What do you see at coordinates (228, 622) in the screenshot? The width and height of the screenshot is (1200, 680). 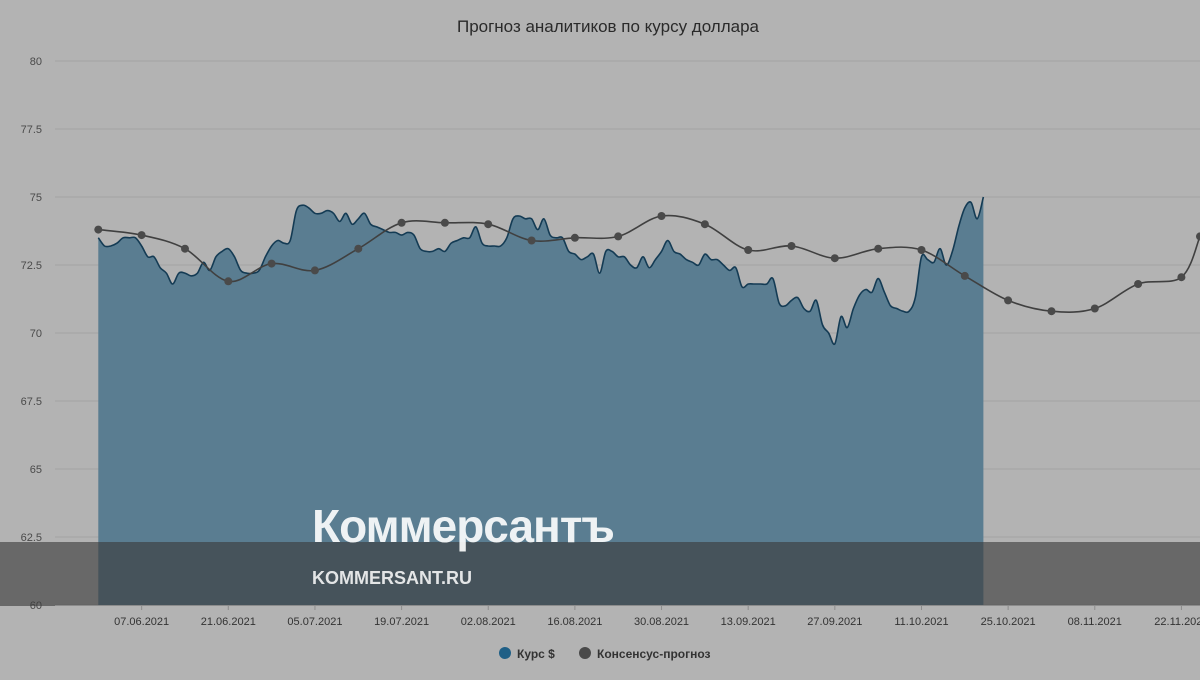 I see `x-tick-label: 21.06.2021` at bounding box center [228, 622].